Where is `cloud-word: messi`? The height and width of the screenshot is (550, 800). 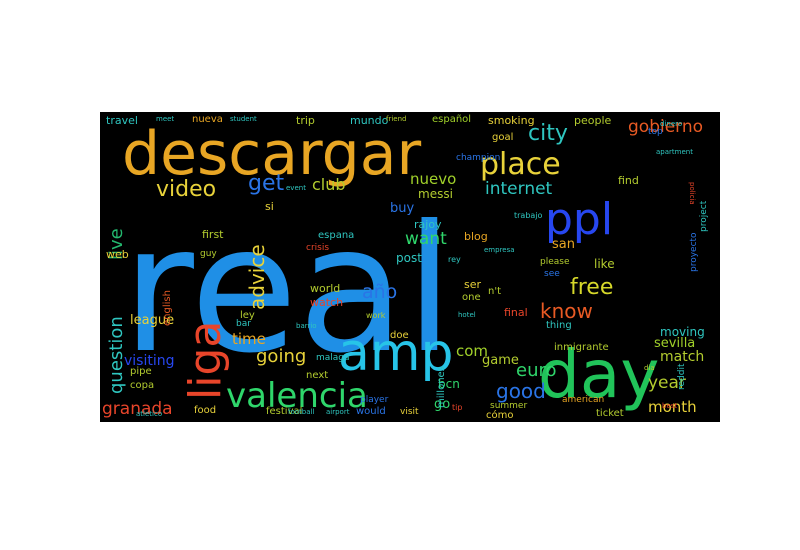 cloud-word: messi is located at coordinates (435, 194).